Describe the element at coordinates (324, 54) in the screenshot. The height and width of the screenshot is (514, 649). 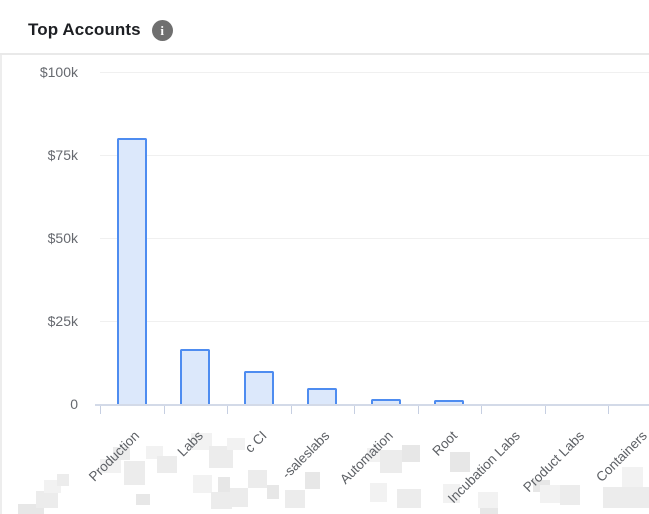
I see `header-divider` at that location.